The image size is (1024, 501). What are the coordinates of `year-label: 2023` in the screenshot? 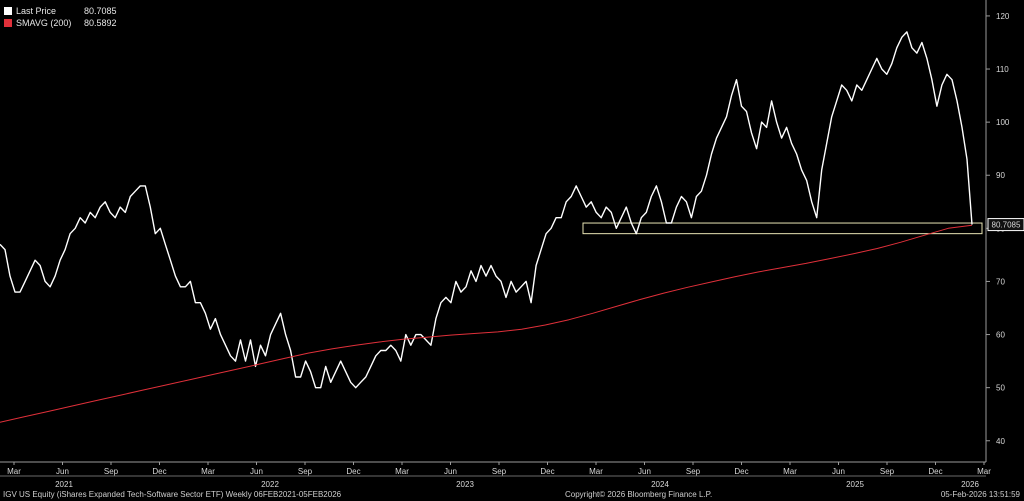 It's located at (465, 484).